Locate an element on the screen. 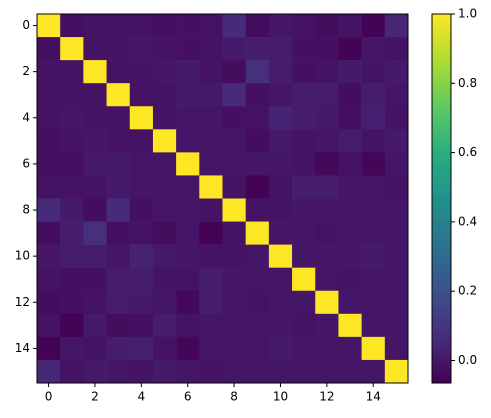  colorbar-tick-label: 1.0 is located at coordinates (467, 14).